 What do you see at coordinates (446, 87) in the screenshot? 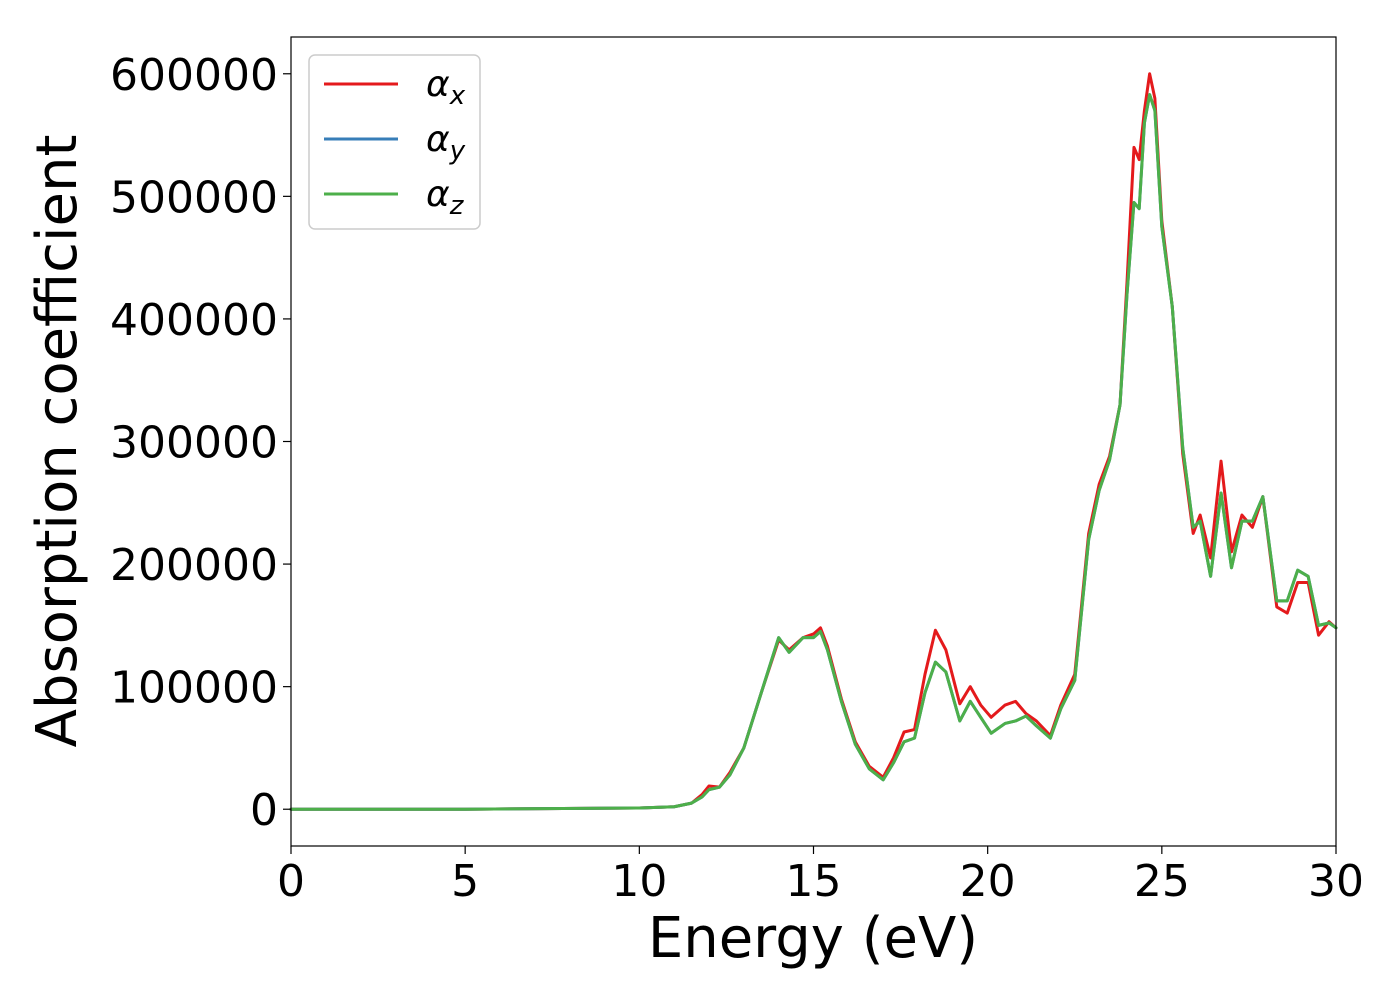
I see `legend-label-x: αx` at bounding box center [446, 87].